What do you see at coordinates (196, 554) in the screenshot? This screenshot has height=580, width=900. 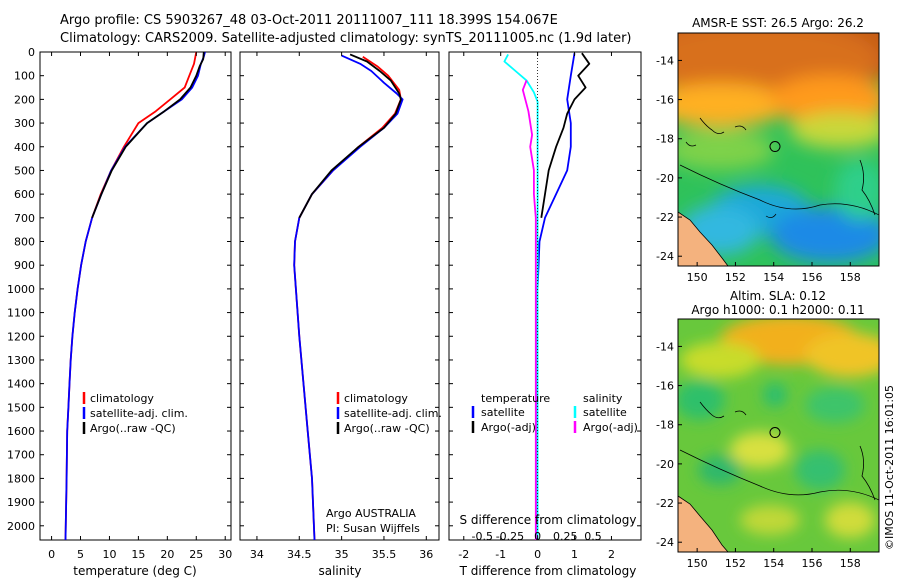 I see `temperature-x-tick-label: 25` at bounding box center [196, 554].